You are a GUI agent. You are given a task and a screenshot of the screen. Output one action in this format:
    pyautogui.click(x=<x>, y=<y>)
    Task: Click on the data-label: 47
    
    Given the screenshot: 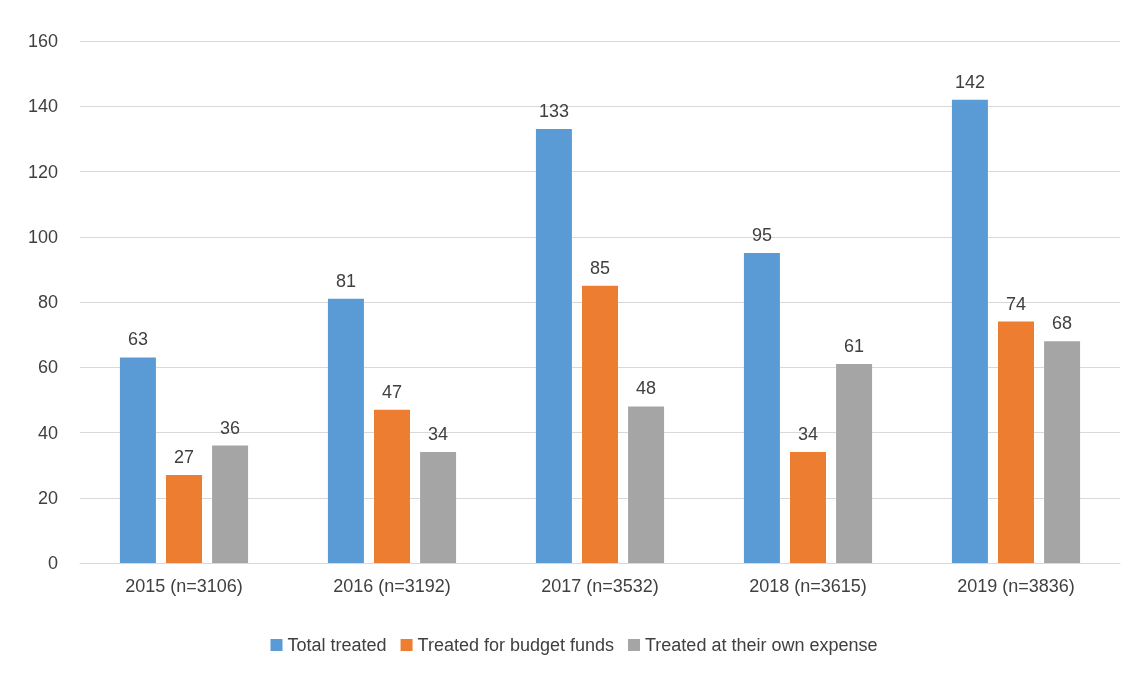 What is the action you would take?
    pyautogui.click(x=392, y=391)
    